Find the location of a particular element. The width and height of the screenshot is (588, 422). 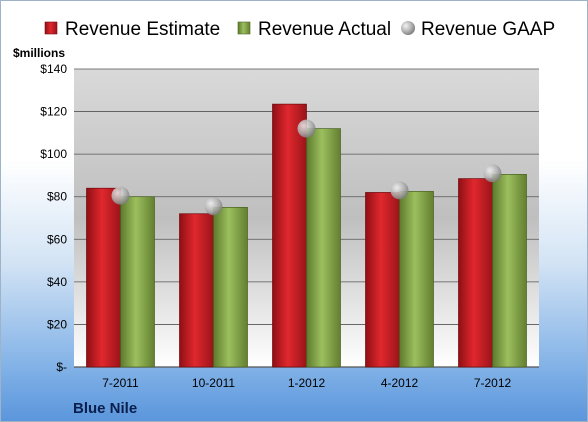

company-name: Blue Nile is located at coordinates (105, 408).